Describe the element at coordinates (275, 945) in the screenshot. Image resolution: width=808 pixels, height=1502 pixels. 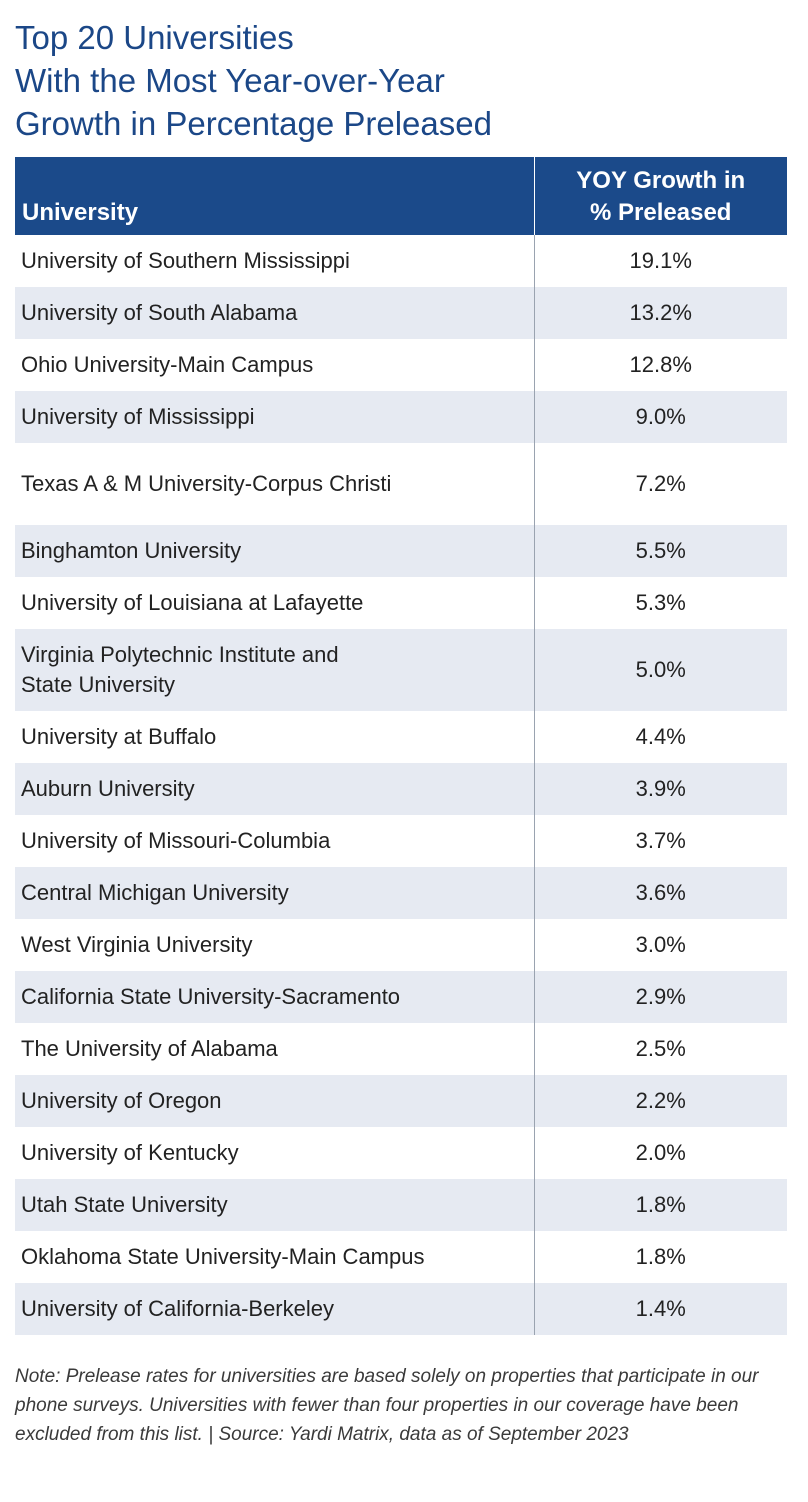
I see `university-name-cell: West Virginia University` at that location.